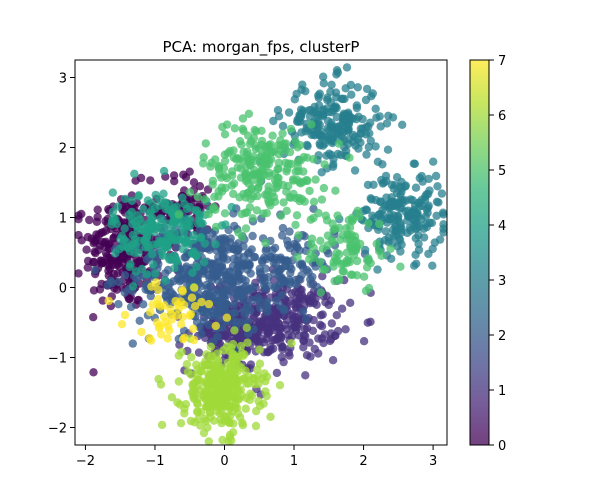 This screenshot has width=600, height=500. Describe the element at coordinates (57, 429) in the screenshot. I see `y-tick-label: −2` at that location.